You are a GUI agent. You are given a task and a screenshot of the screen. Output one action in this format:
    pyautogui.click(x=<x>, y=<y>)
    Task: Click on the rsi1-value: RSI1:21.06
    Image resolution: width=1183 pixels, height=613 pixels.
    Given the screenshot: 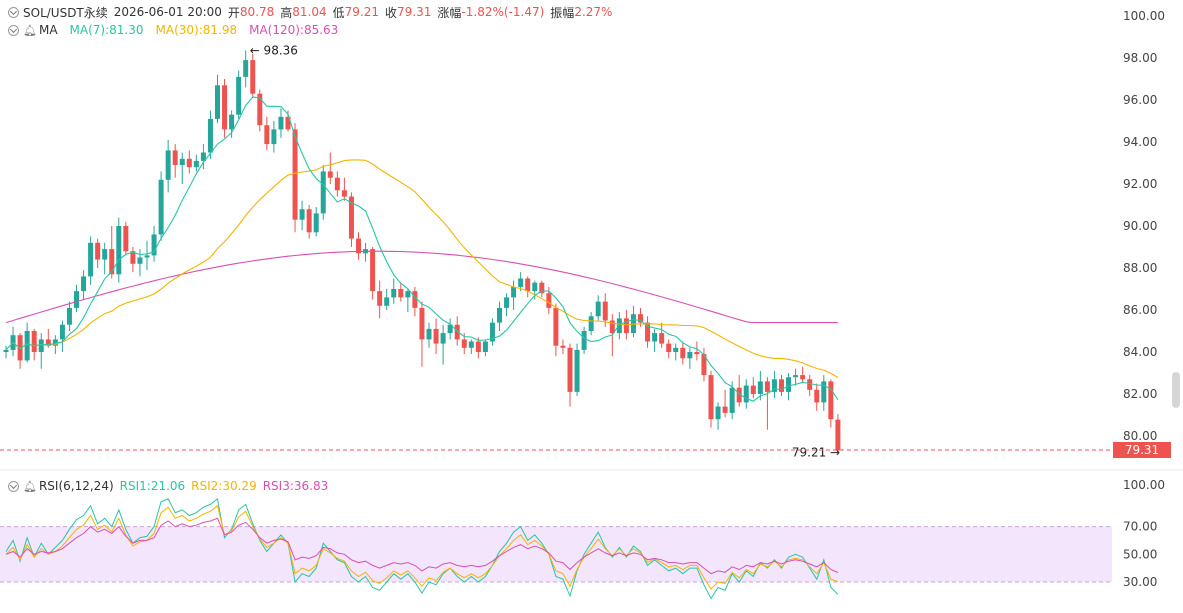 What is the action you would take?
    pyautogui.click(x=152, y=486)
    